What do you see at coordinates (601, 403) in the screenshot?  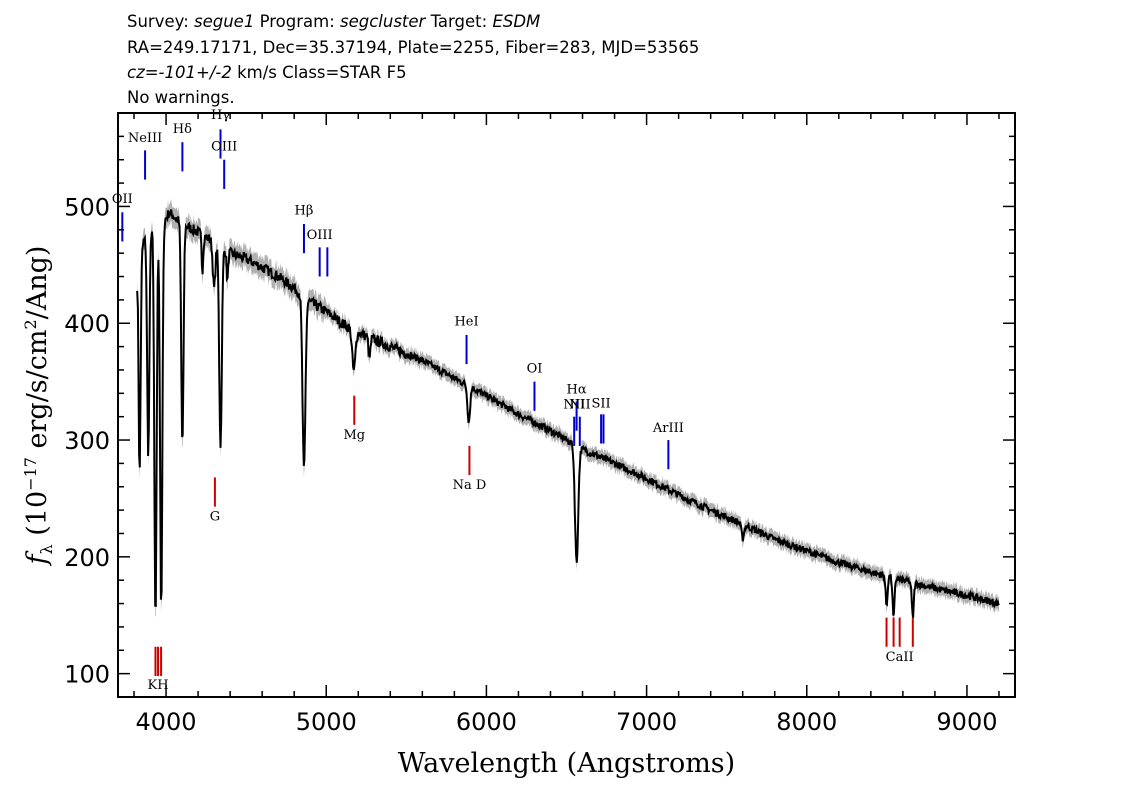 I see `emission-line-label: SII` at bounding box center [601, 403].